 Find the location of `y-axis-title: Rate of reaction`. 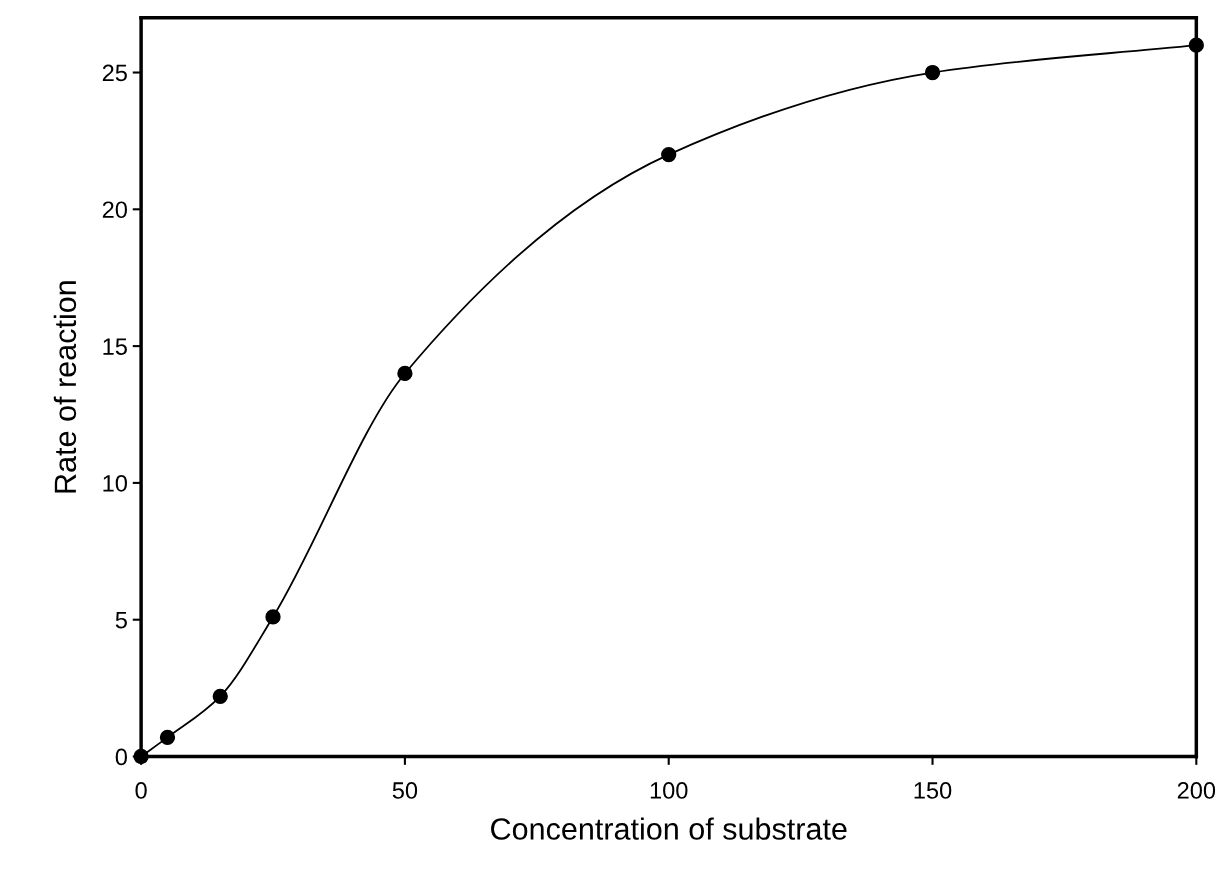

y-axis-title: Rate of reaction is located at coordinates (65, 387).